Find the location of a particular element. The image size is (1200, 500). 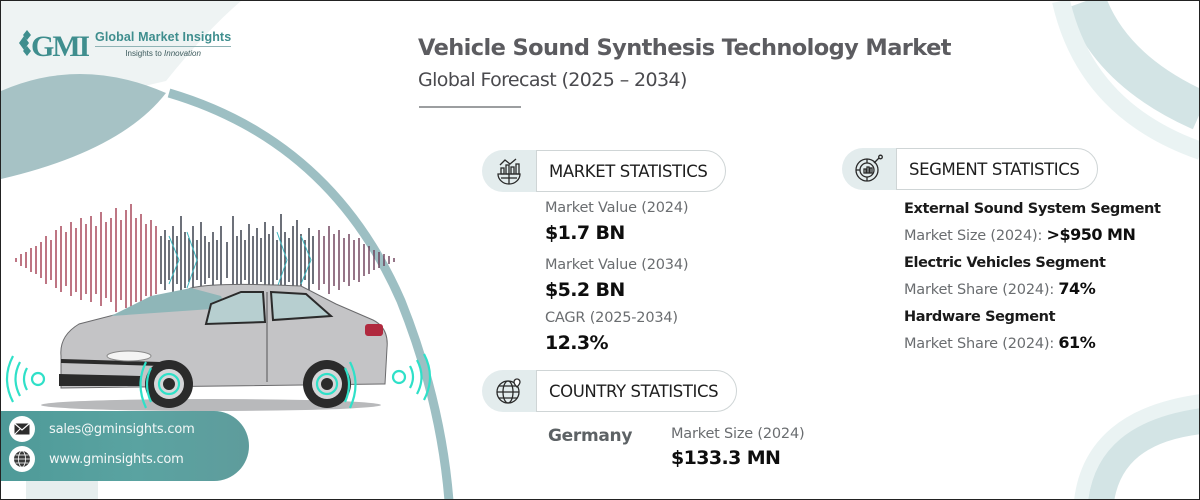

market-statistics-title: MARKET STATISTICS is located at coordinates (631, 171).